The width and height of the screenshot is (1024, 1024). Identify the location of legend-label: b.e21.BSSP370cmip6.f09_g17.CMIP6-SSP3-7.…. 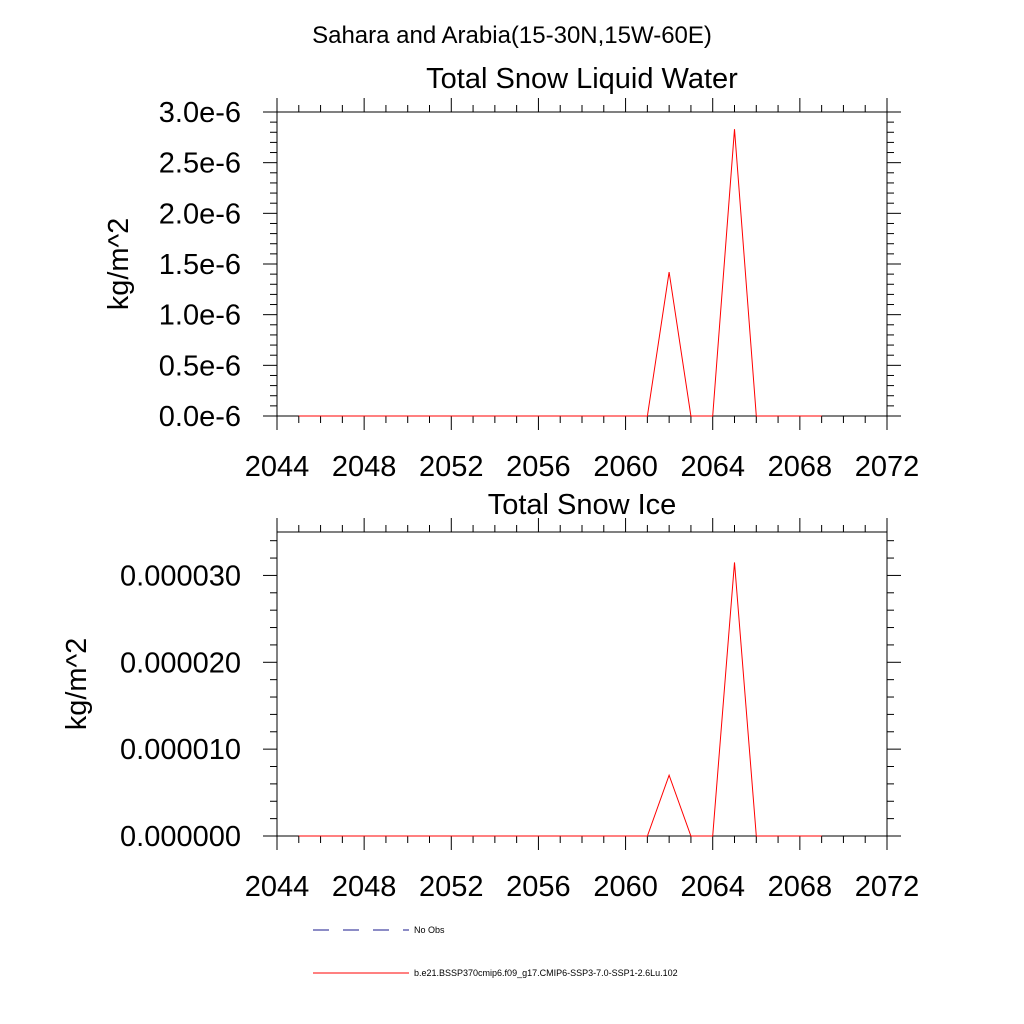
(546, 973).